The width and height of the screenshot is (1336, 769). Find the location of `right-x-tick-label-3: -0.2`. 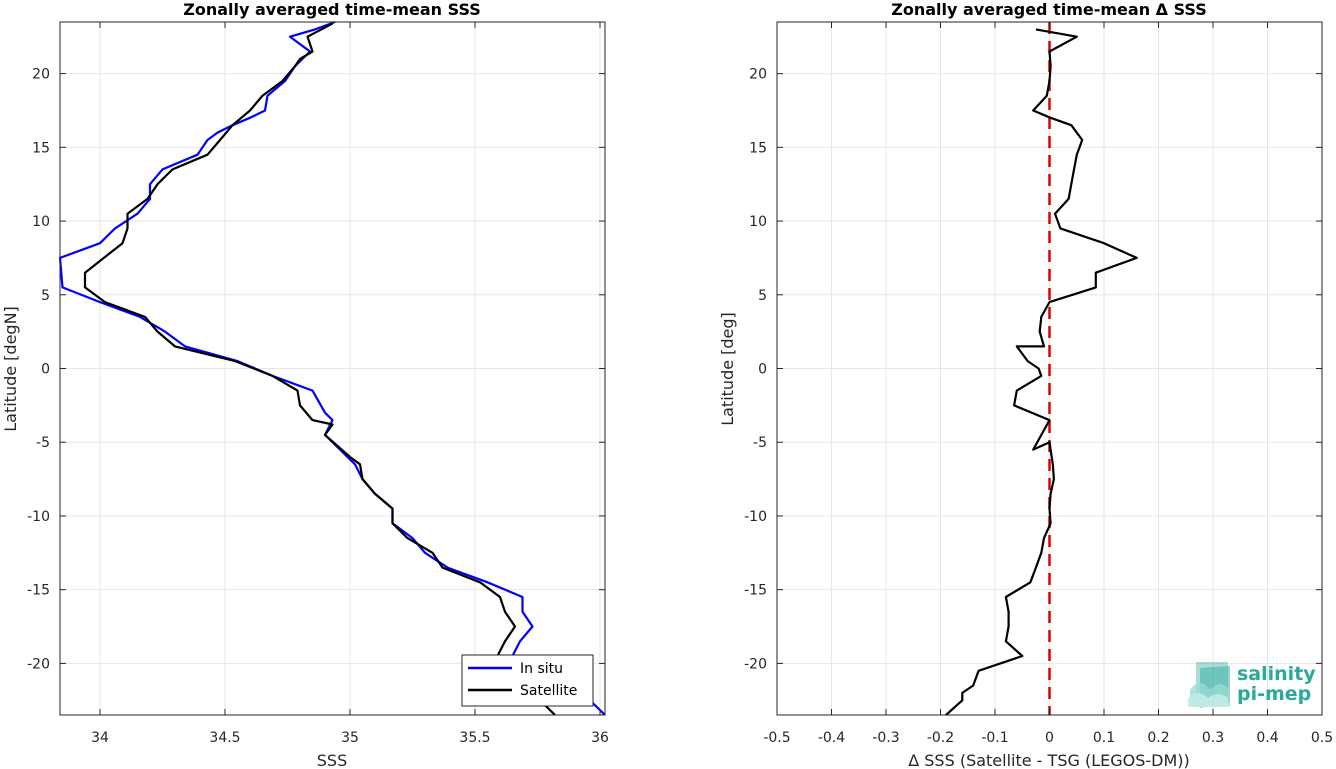

right-x-tick-label-3: -0.2 is located at coordinates (940, 738).